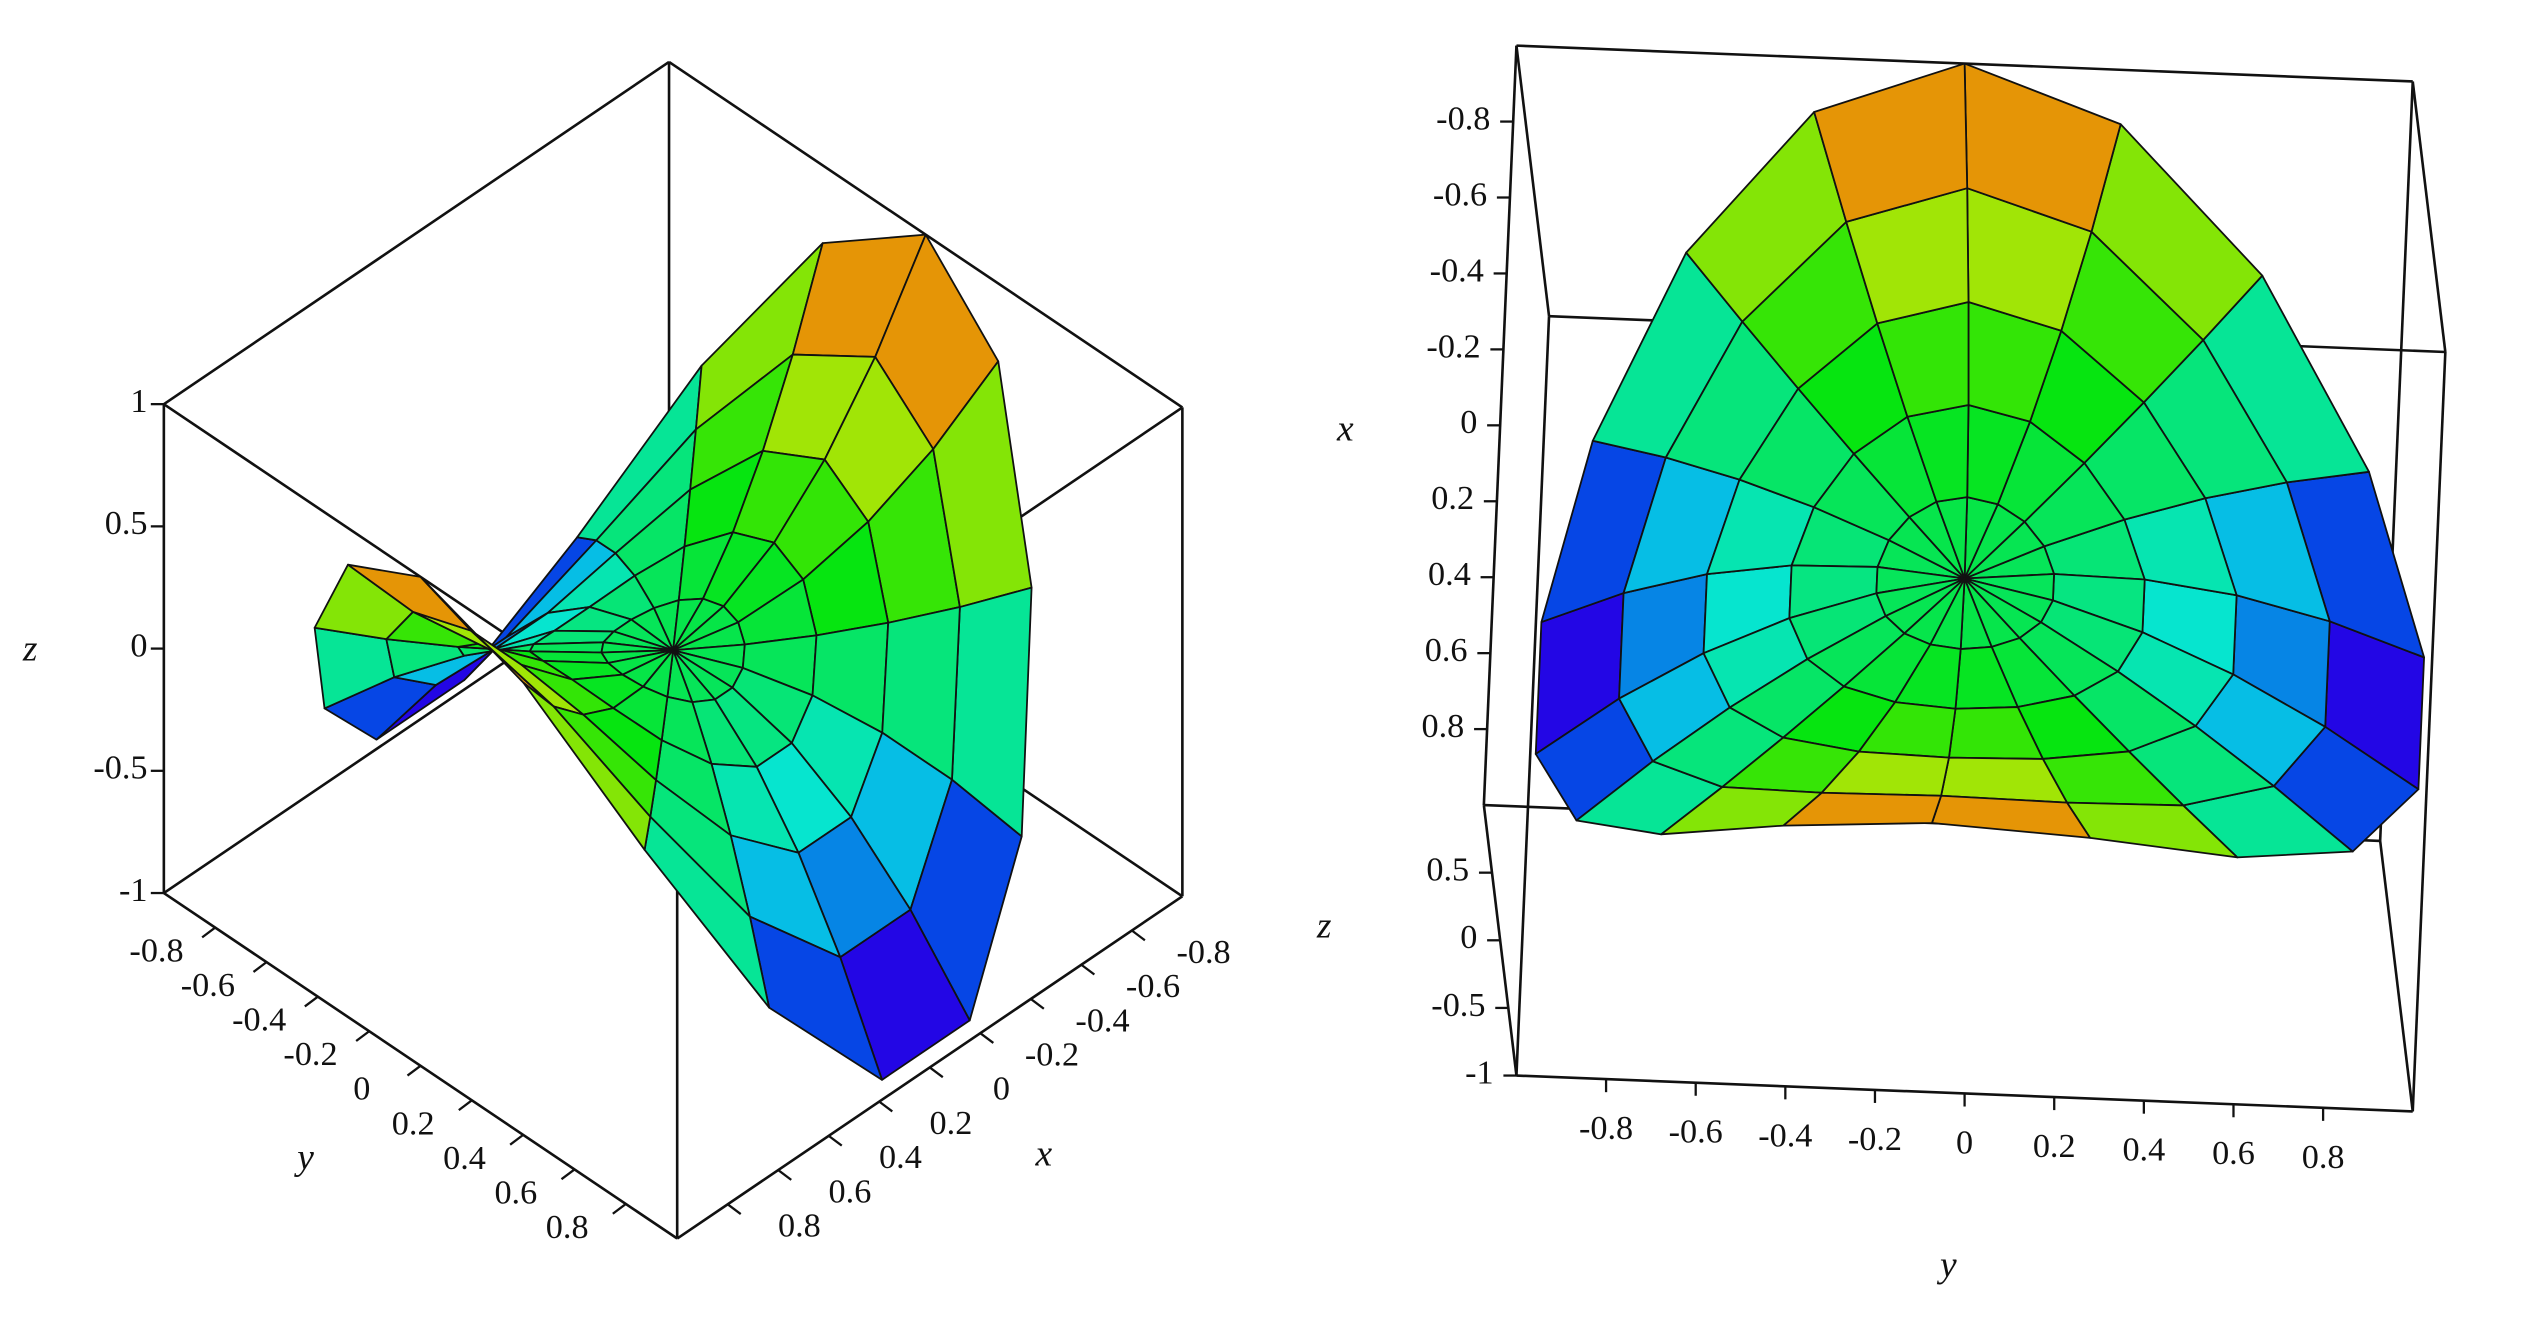 The height and width of the screenshot is (1320, 2544). What do you see at coordinates (138, 401) in the screenshot?
I see `z-tick-label: 1` at bounding box center [138, 401].